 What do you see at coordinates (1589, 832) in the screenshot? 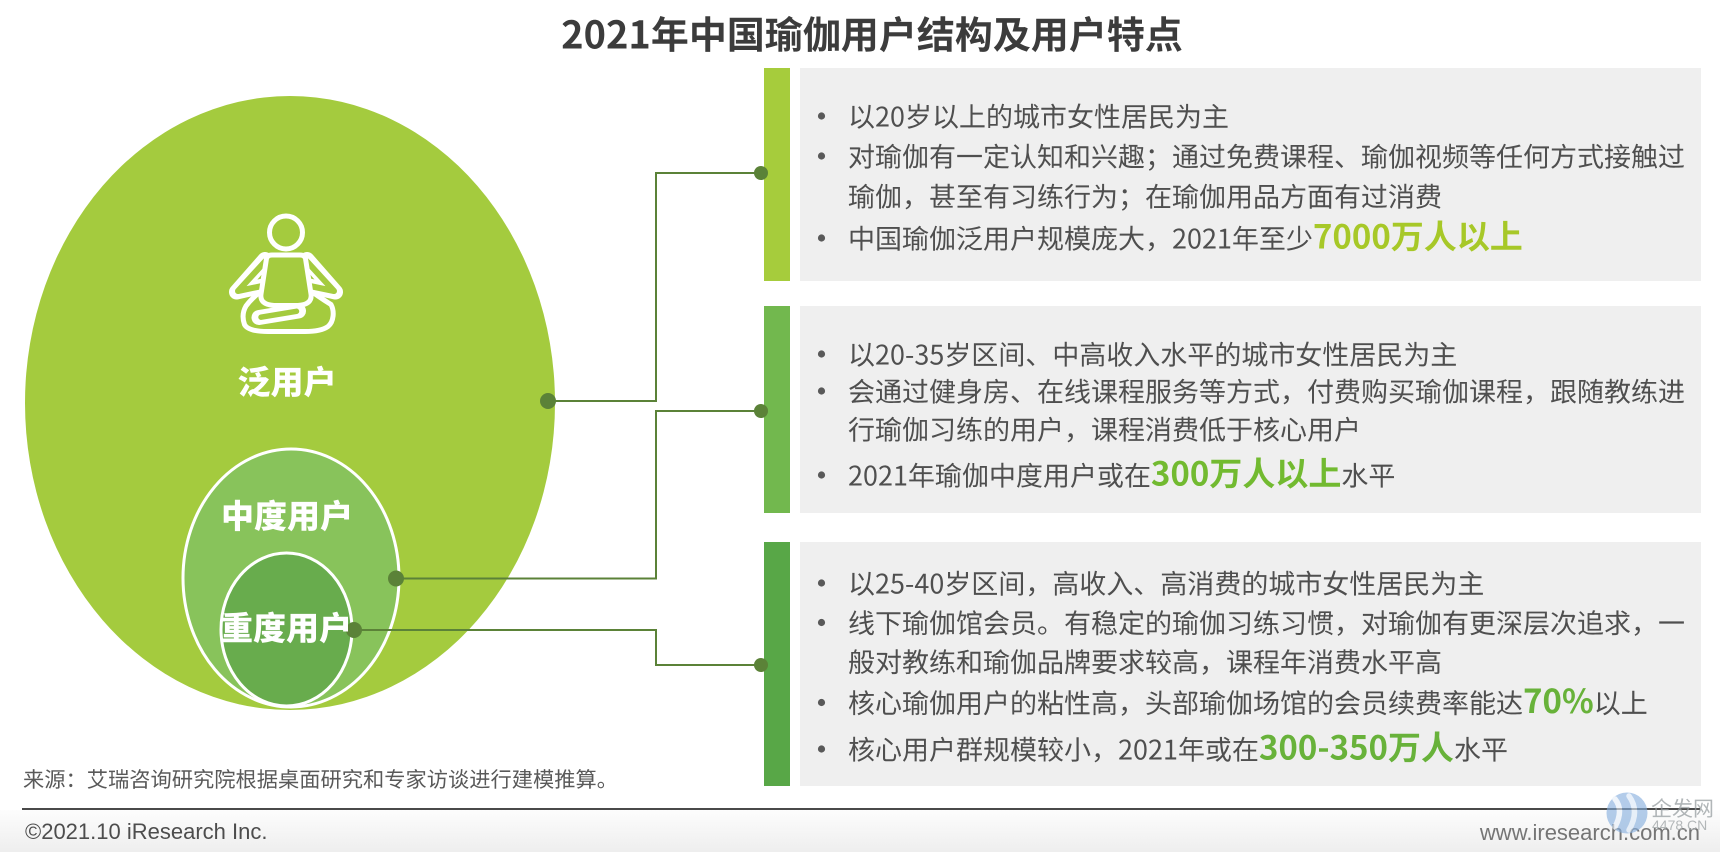
I see `svg-text: www.iresearch.com.cn` at bounding box center [1589, 832].